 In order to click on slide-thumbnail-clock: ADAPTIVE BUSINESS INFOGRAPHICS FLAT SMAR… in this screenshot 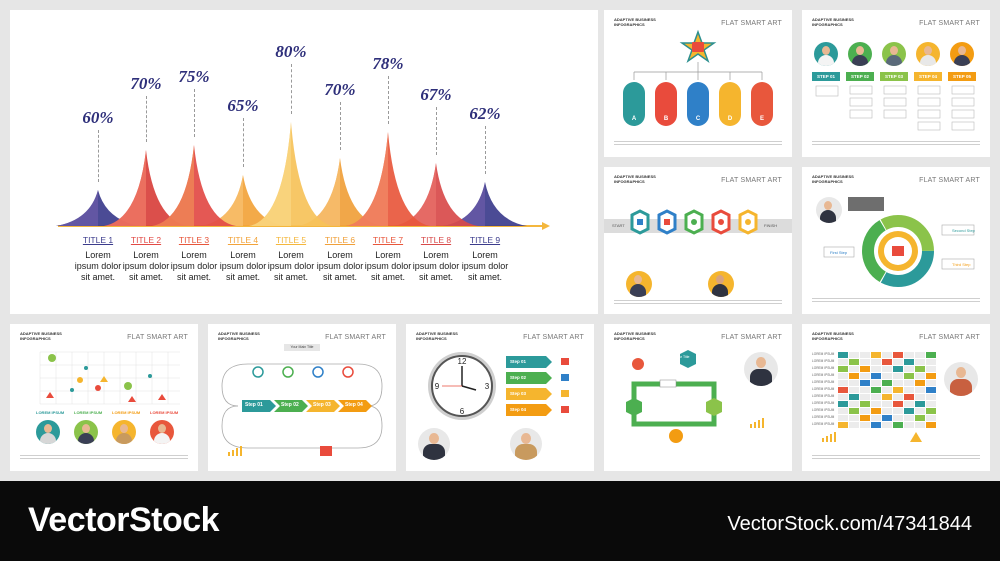, I will do `click(500, 397)`.